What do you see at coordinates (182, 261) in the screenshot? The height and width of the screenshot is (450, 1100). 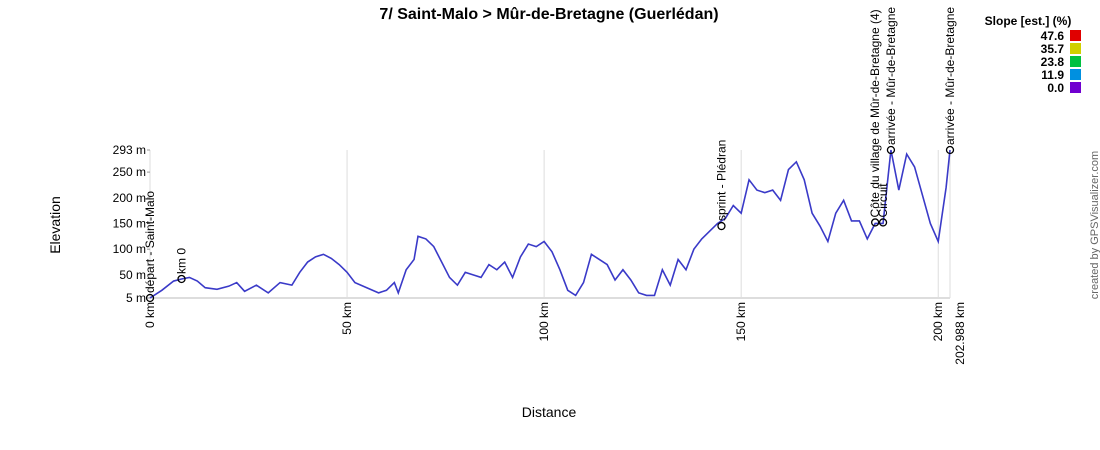 I see `waypoint-label: km 0` at bounding box center [182, 261].